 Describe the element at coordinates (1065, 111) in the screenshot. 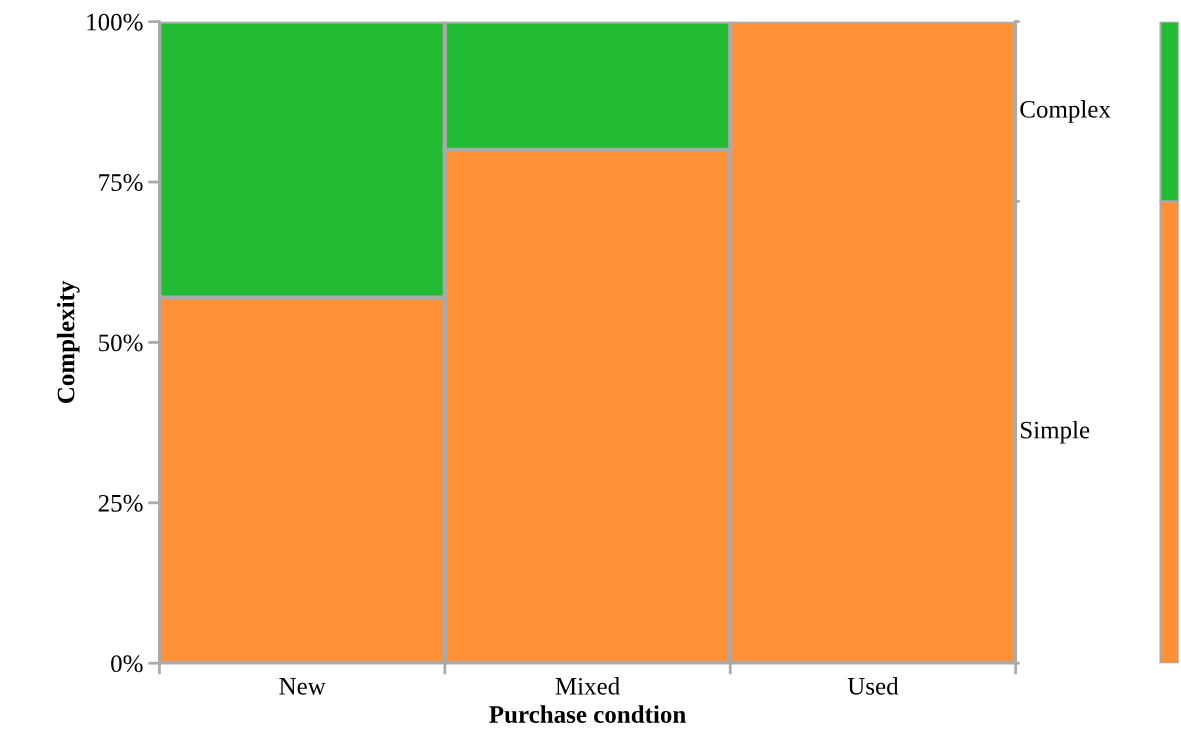

I see `series-label: Complex` at that location.